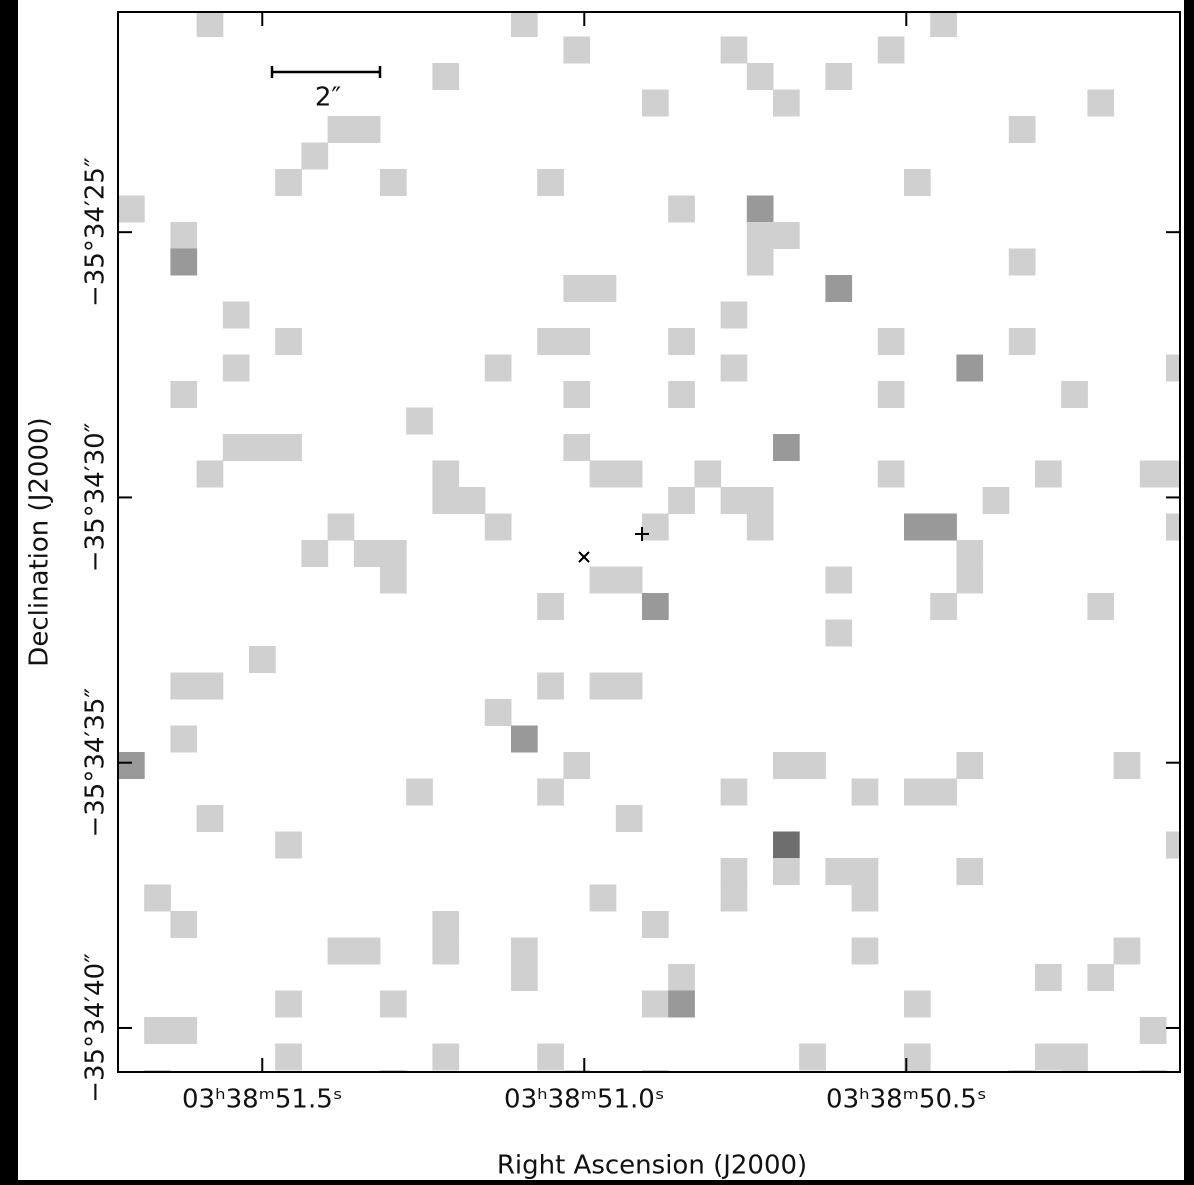 The image size is (1194, 1185). What do you see at coordinates (96, 497) in the screenshot?
I see `y-tick-label: −35°34′30″` at bounding box center [96, 497].